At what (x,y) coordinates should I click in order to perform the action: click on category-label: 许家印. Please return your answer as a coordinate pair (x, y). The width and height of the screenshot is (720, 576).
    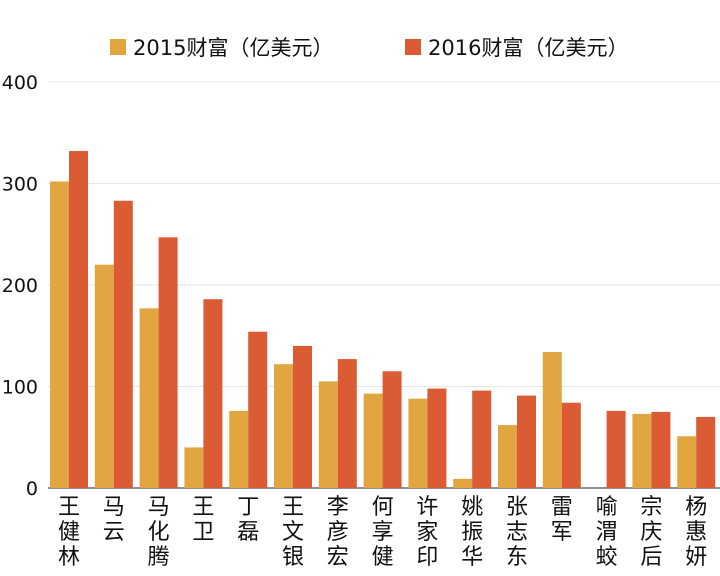
    Looking at the image, I should click on (427, 532).